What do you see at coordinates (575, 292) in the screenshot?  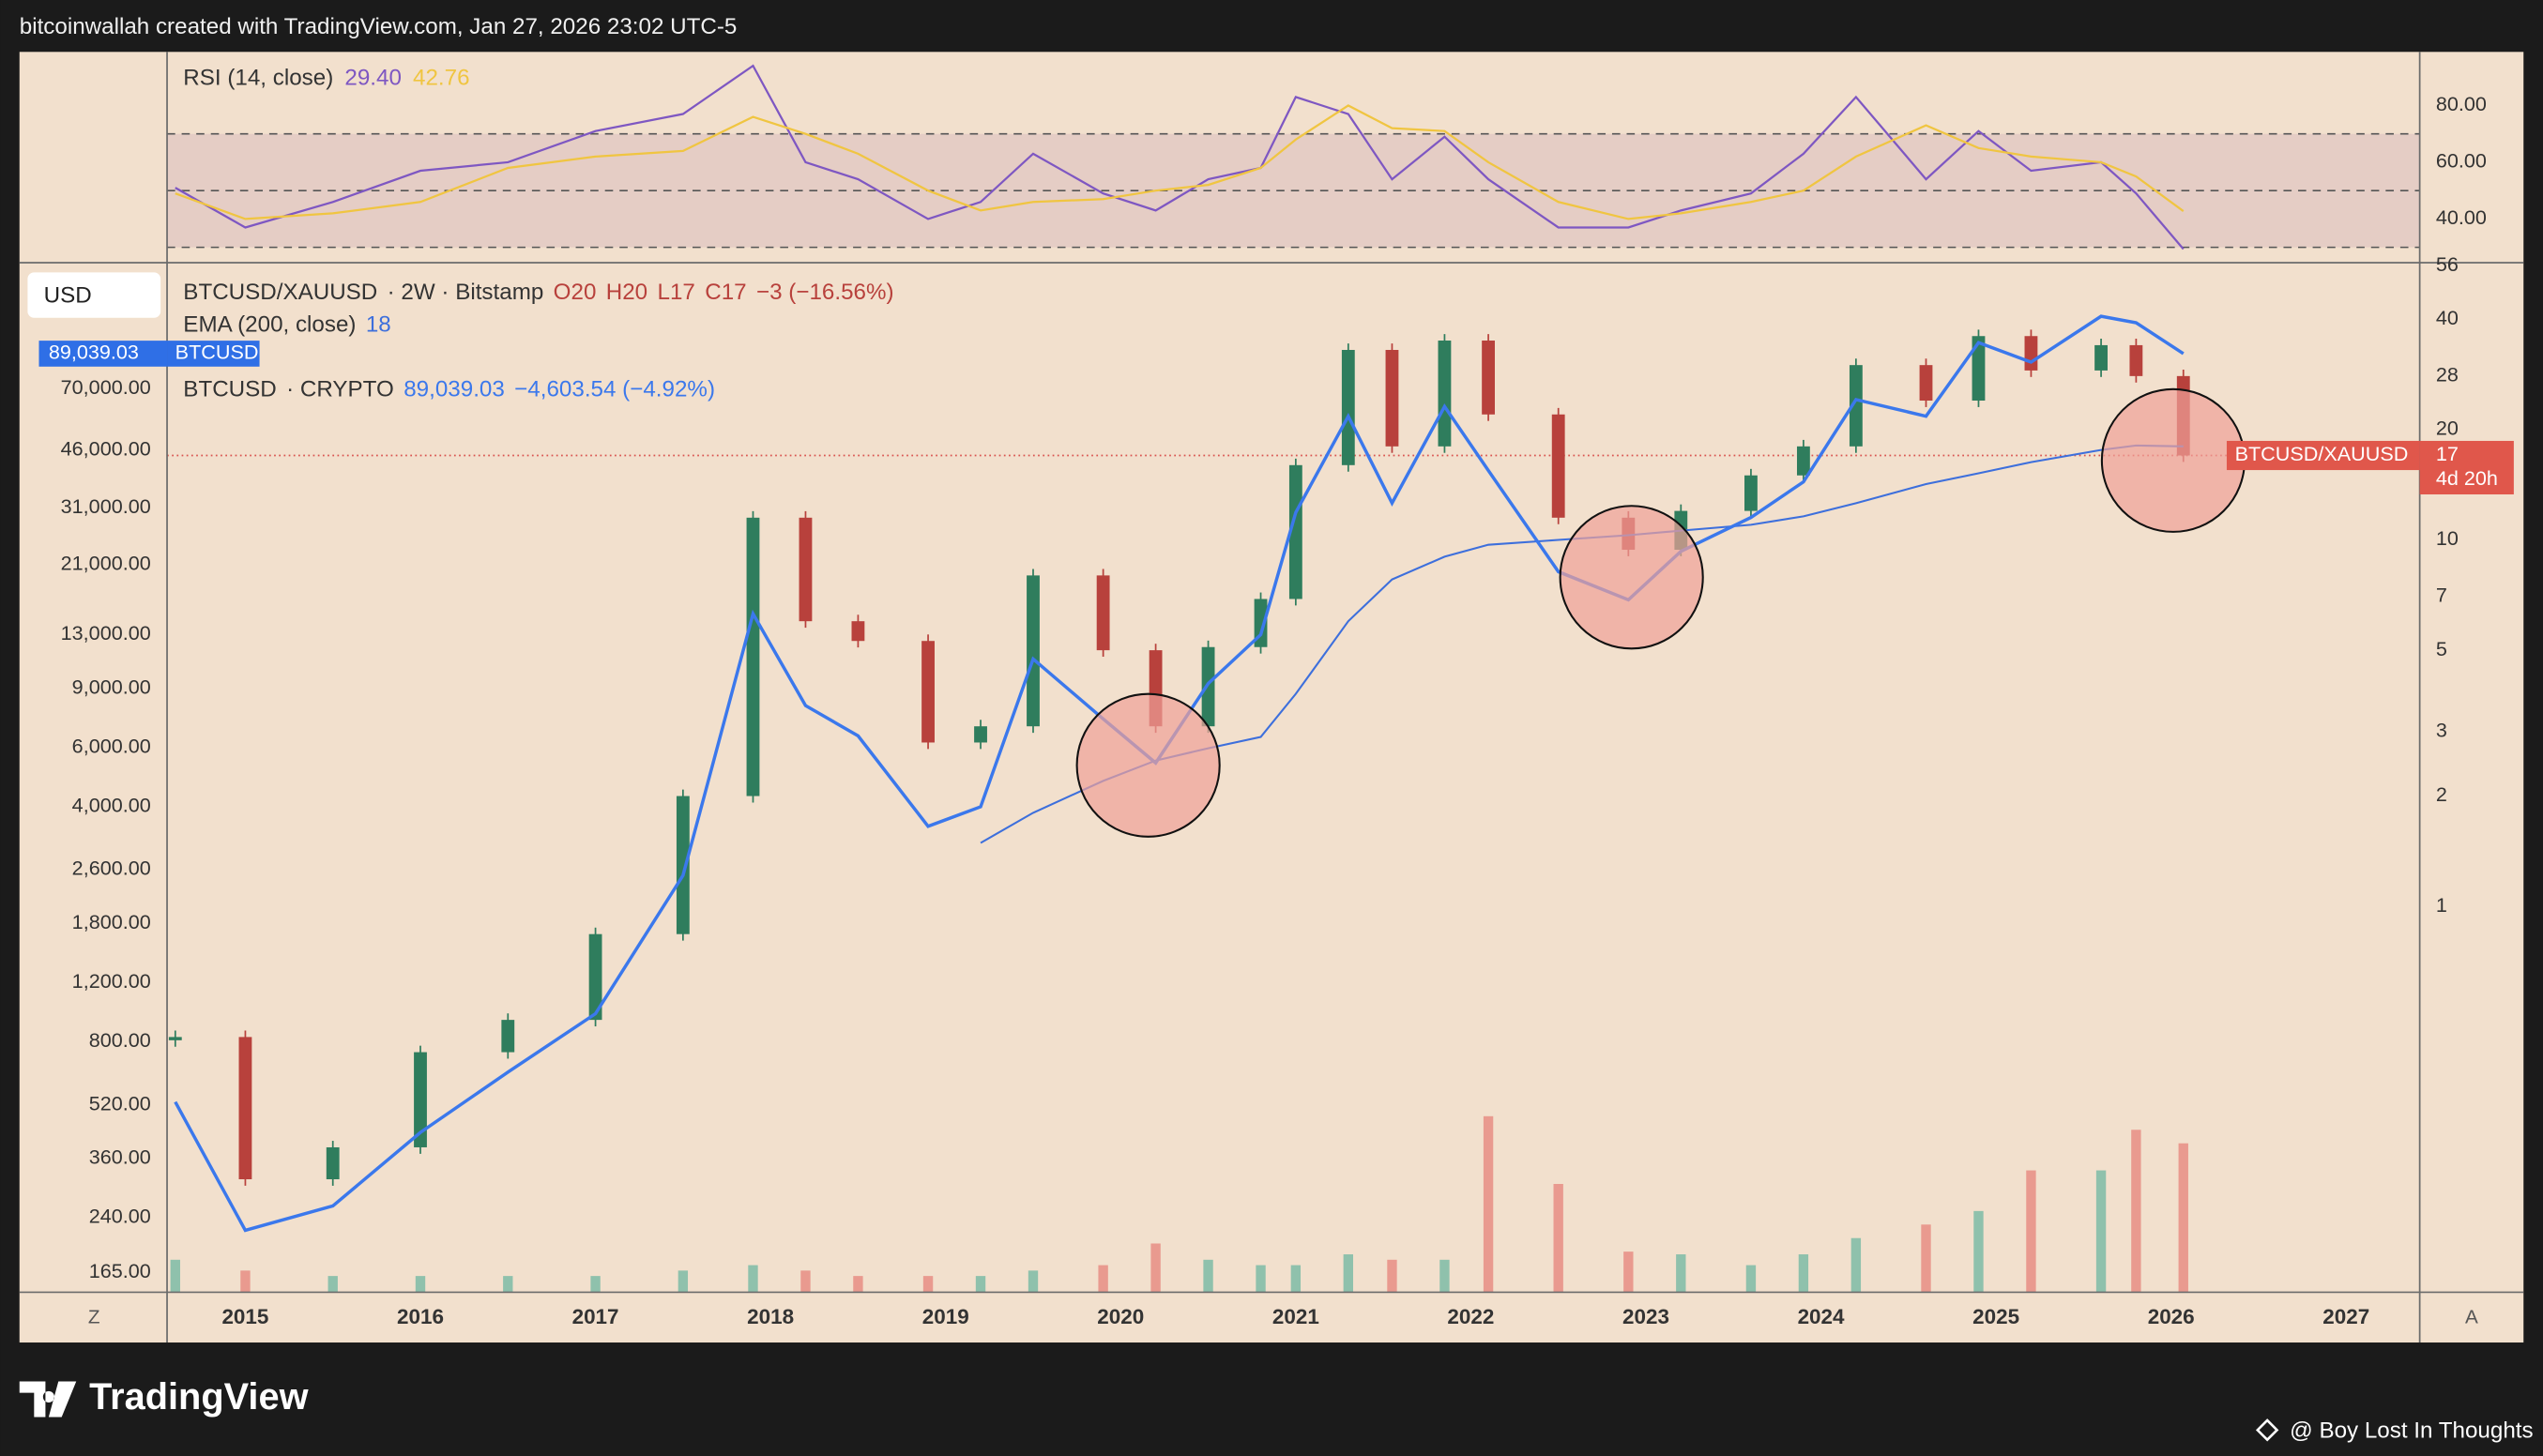 I see `legend-item: O20` at bounding box center [575, 292].